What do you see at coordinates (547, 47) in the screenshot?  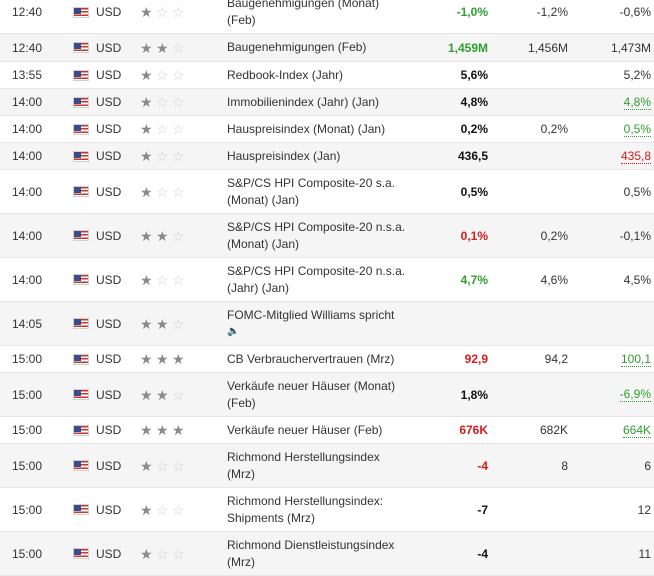 I see `forecast-value: 1,456M` at bounding box center [547, 47].